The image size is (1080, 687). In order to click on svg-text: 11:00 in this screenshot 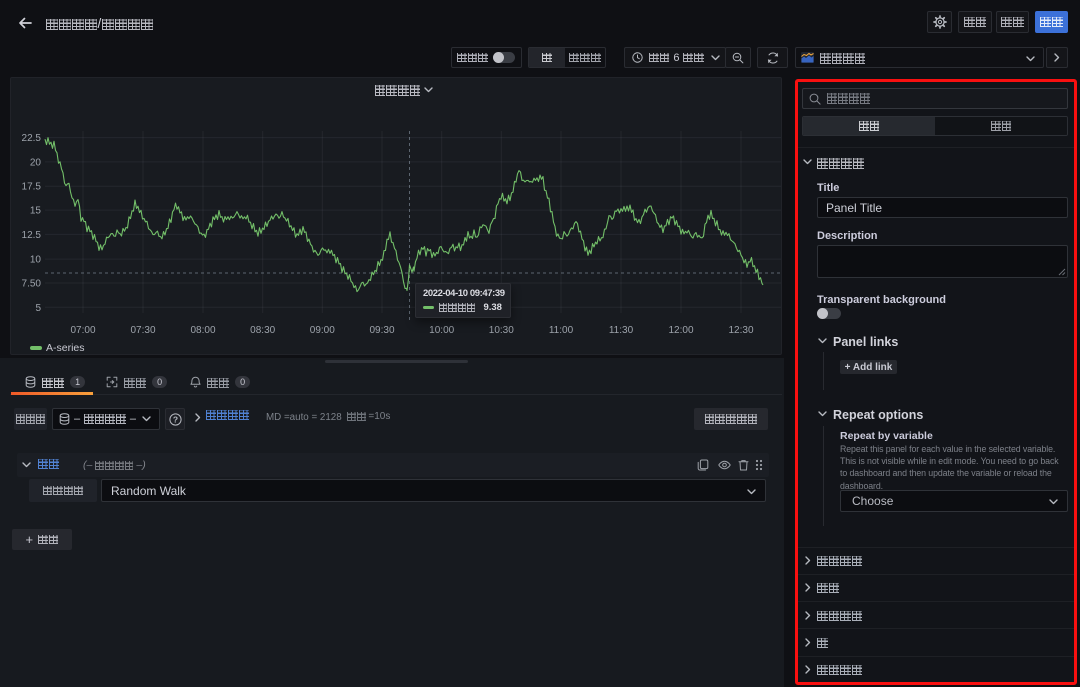, I will do `click(561, 330)`.